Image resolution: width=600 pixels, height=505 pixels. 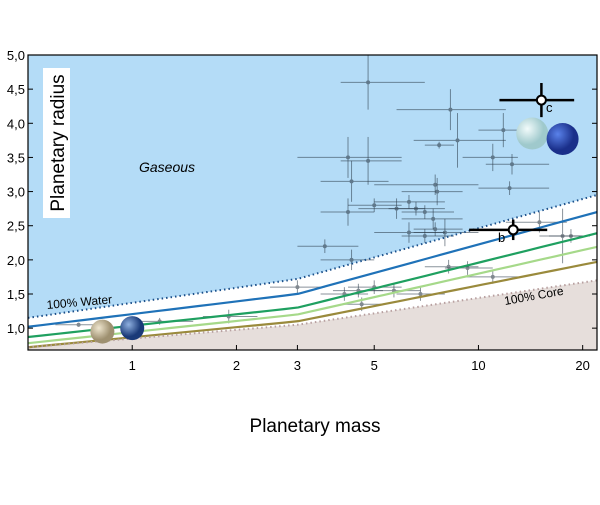 What do you see at coordinates (167, 167) in the screenshot?
I see `gaseous-label: Gaseous` at bounding box center [167, 167].